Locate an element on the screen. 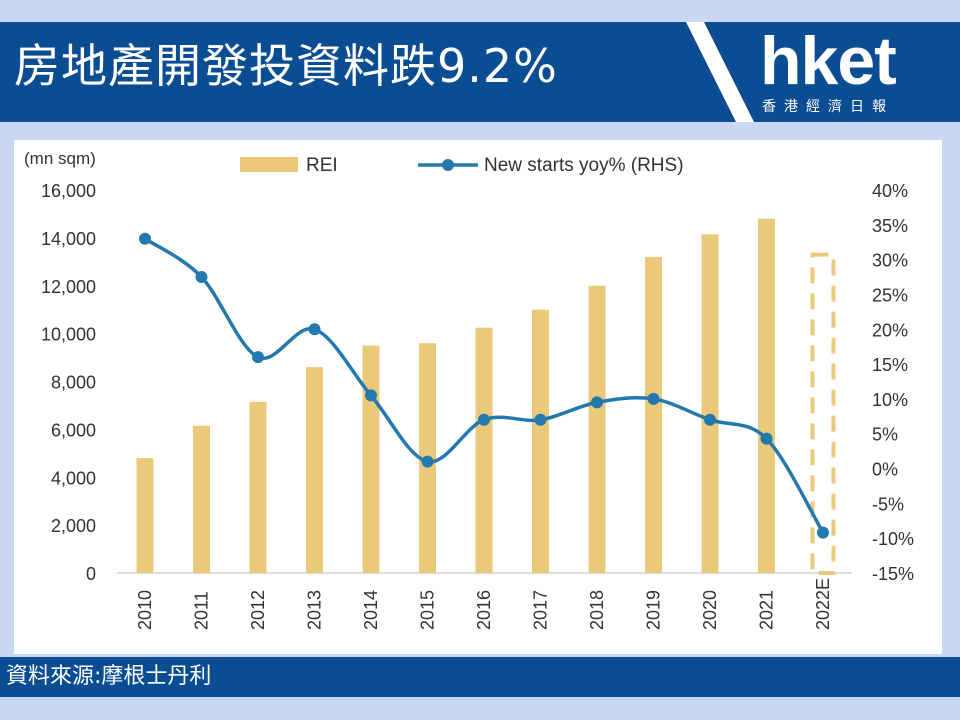 The width and height of the screenshot is (960, 720). bar-estimated-2022E is located at coordinates (823, 413).